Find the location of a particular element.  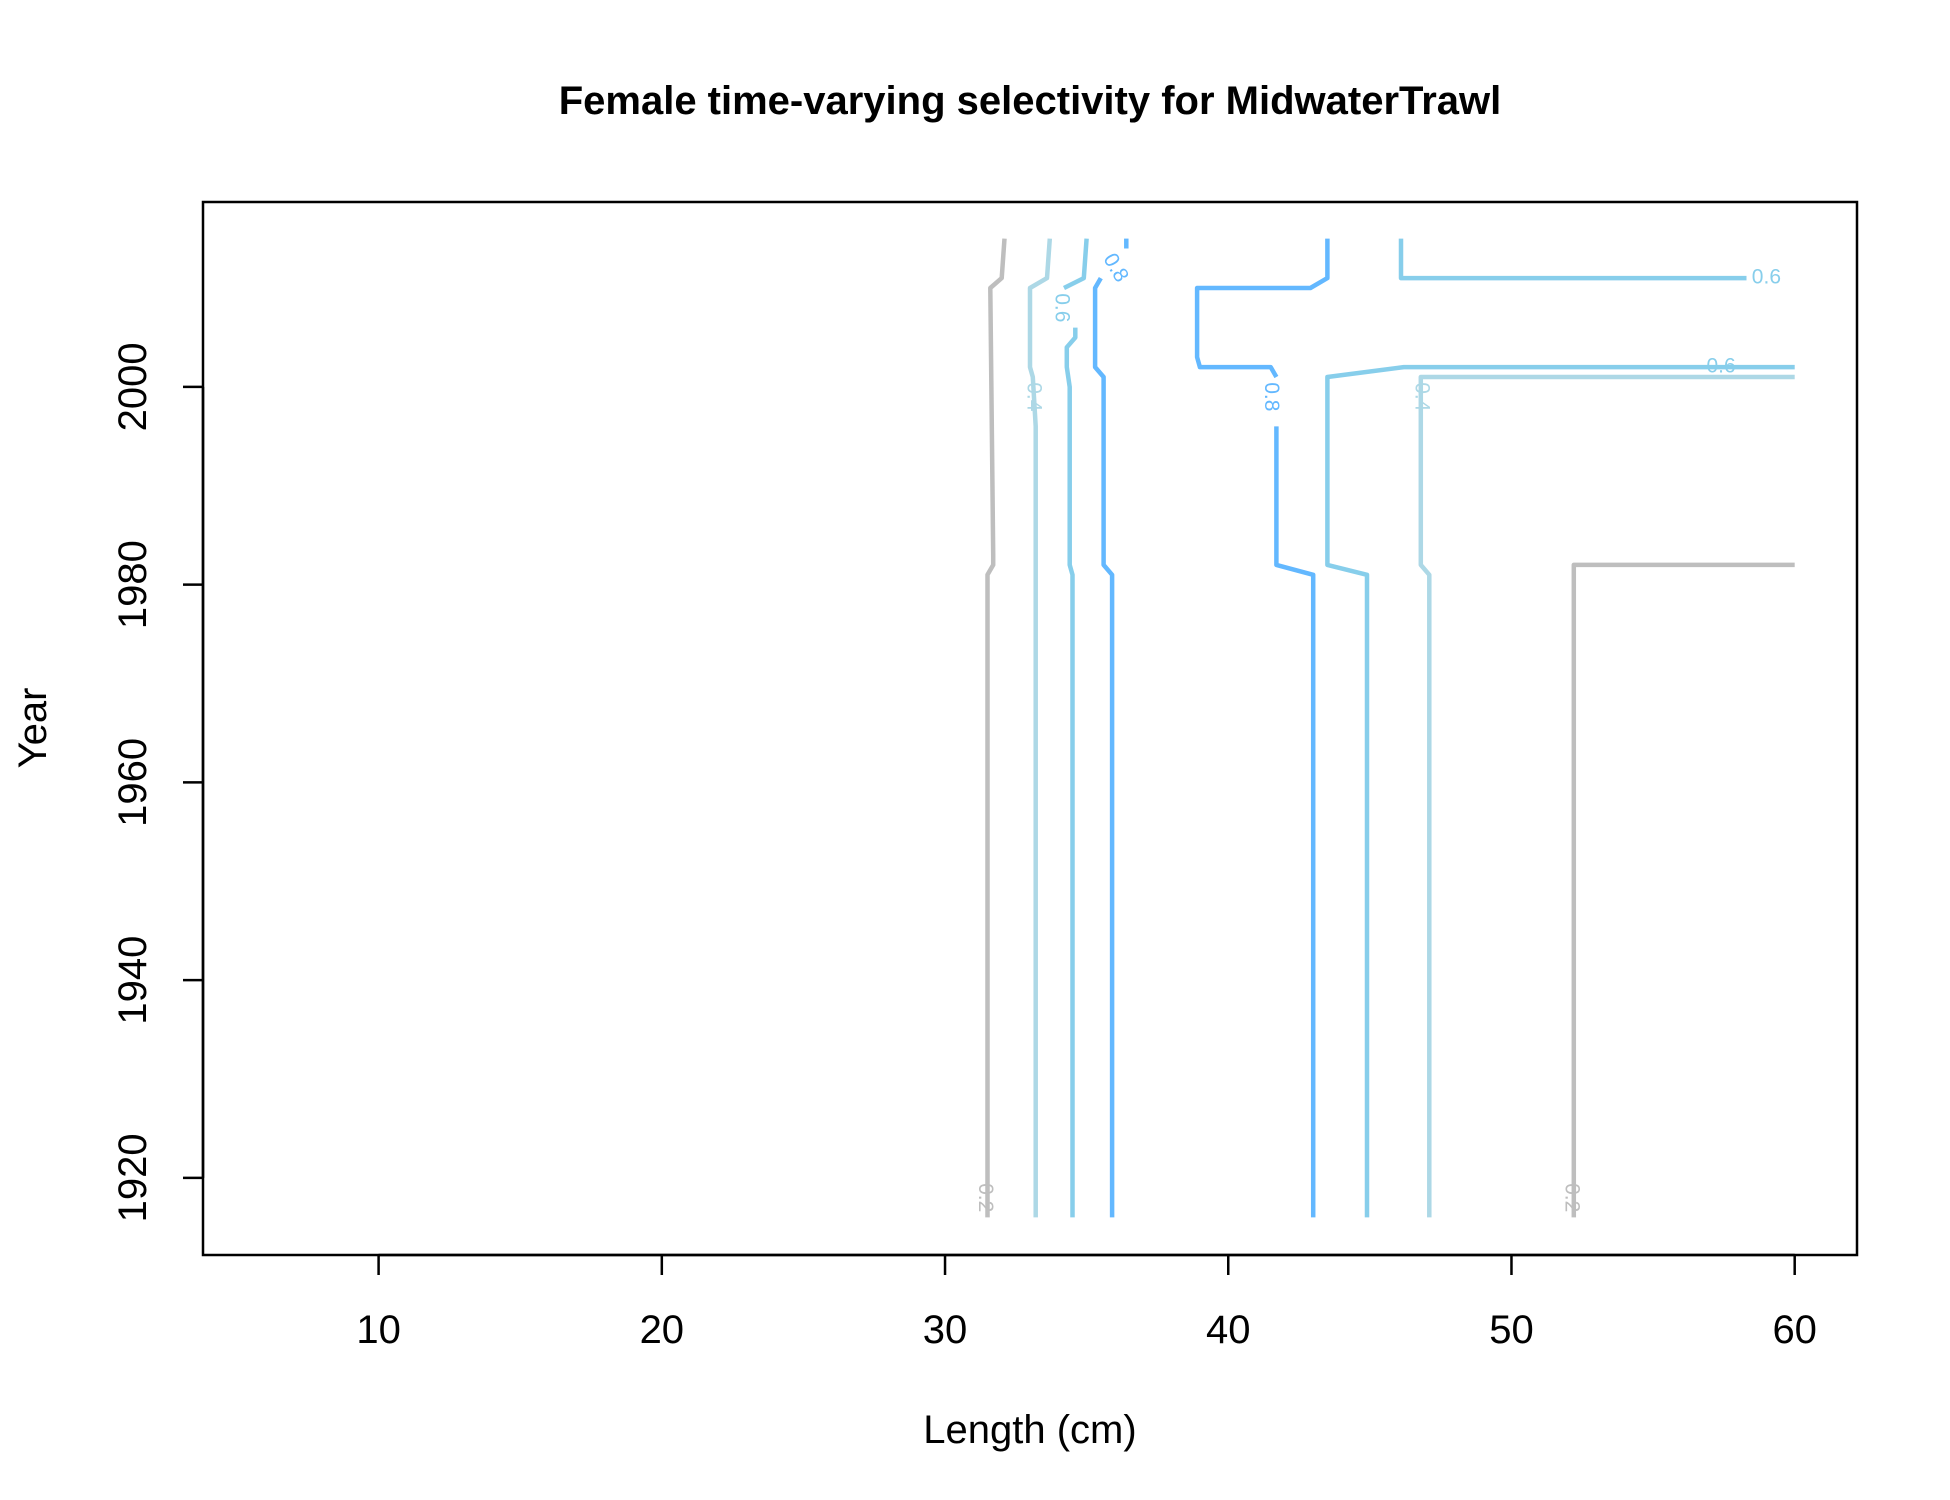

y-tick-label: 1960 is located at coordinates (133, 782).